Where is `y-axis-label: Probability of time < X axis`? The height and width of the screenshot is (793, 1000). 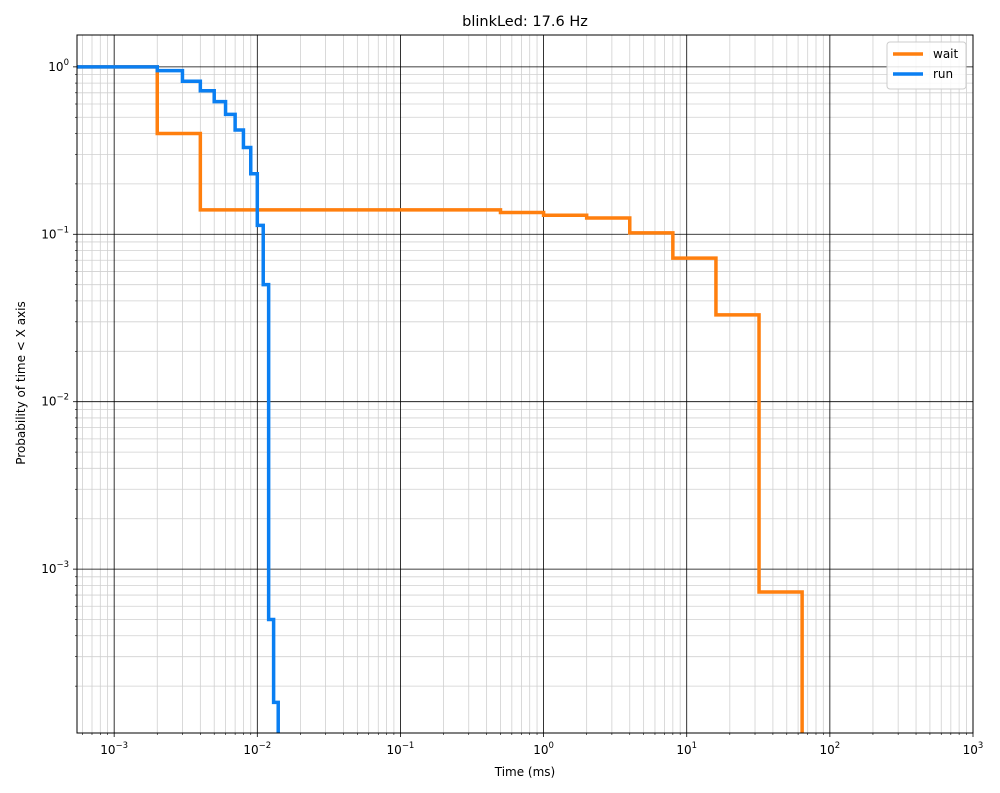 y-axis-label: Probability of time < X axis is located at coordinates (21, 383).